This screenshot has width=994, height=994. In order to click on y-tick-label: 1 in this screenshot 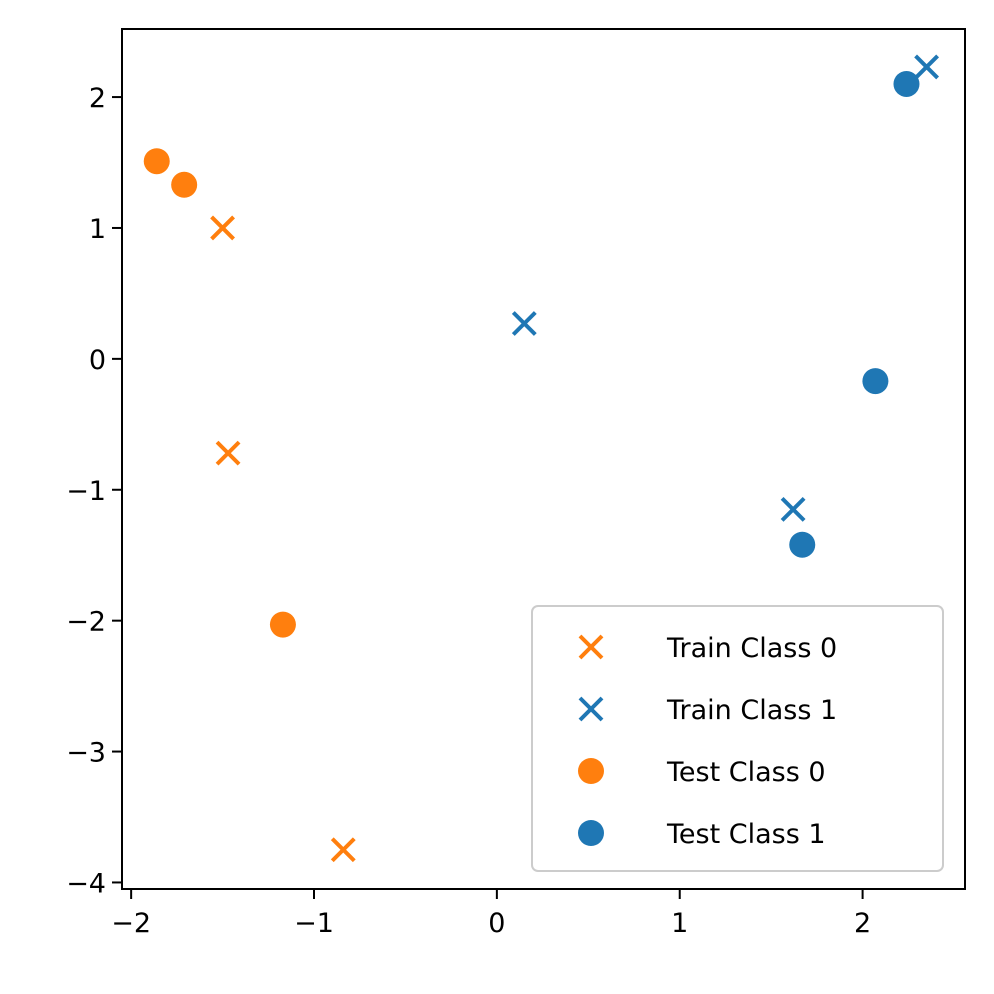, I will do `click(97, 229)`.